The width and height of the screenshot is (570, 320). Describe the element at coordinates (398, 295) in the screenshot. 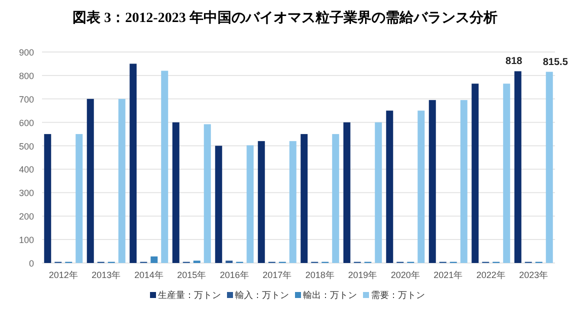

I see `legend-label: 需要：万トン` at that location.